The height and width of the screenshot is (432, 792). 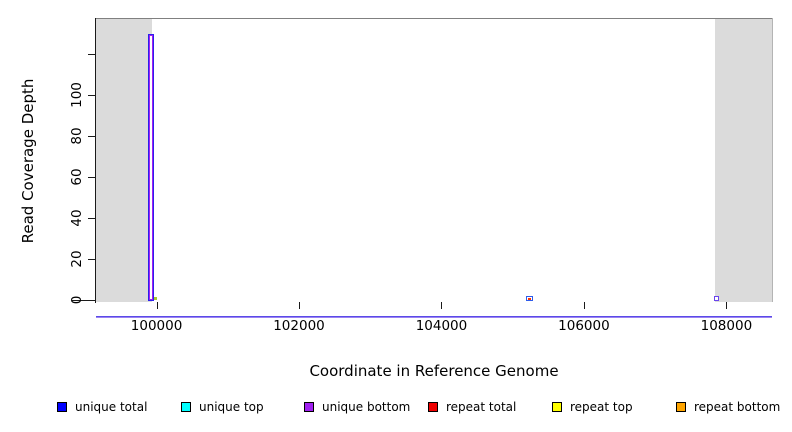 I want to click on plot-top-border, so click(x=434, y=18).